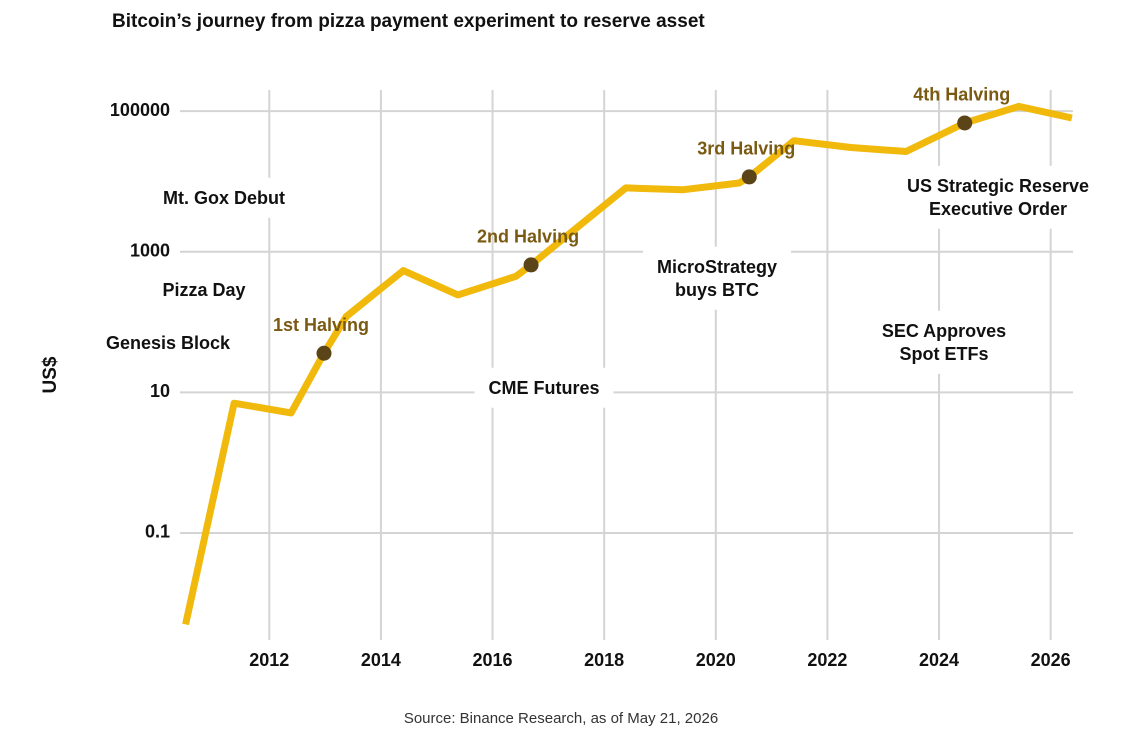 The image size is (1137, 736). I want to click on y-tick-label: 0.1, so click(157, 532).